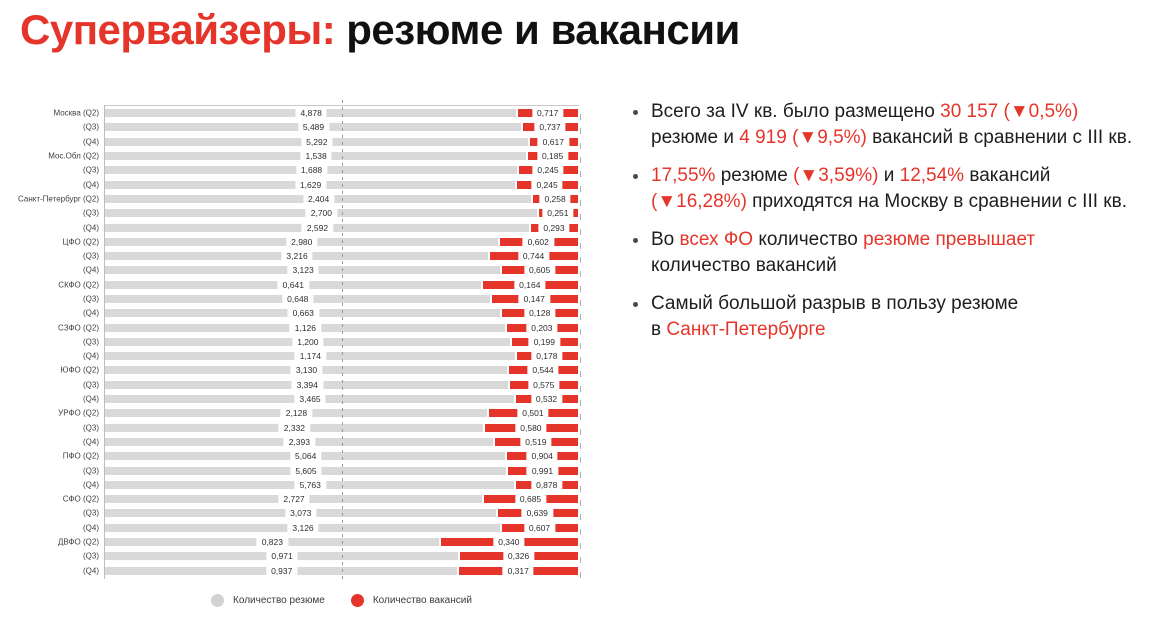 Image resolution: width=1176 pixels, height=624 pixels. I want to click on chart-row: СФО (Q2) 2,727 0,685, so click(290, 499).